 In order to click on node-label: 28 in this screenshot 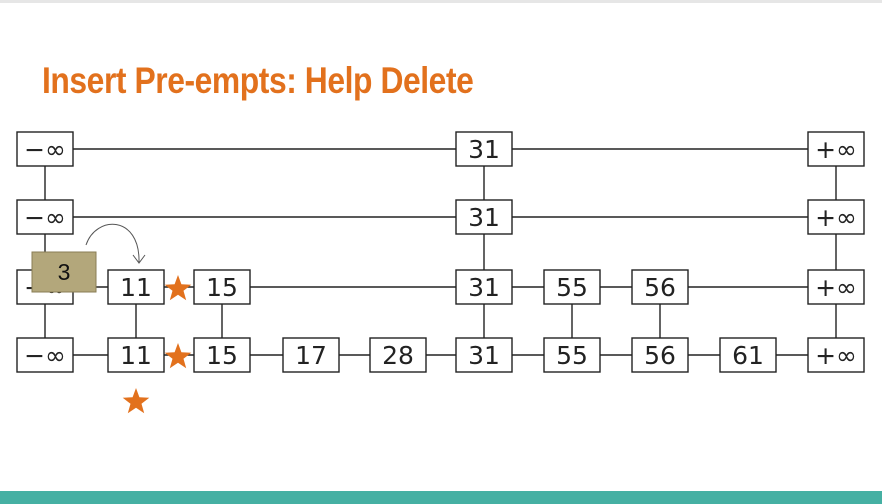, I will do `click(398, 355)`.